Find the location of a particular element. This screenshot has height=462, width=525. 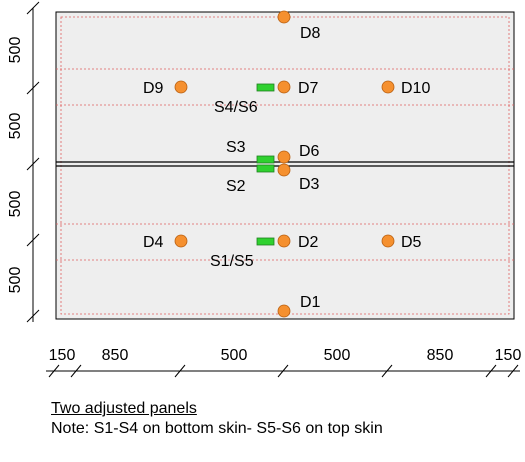

sensor-d2 is located at coordinates (284, 241).